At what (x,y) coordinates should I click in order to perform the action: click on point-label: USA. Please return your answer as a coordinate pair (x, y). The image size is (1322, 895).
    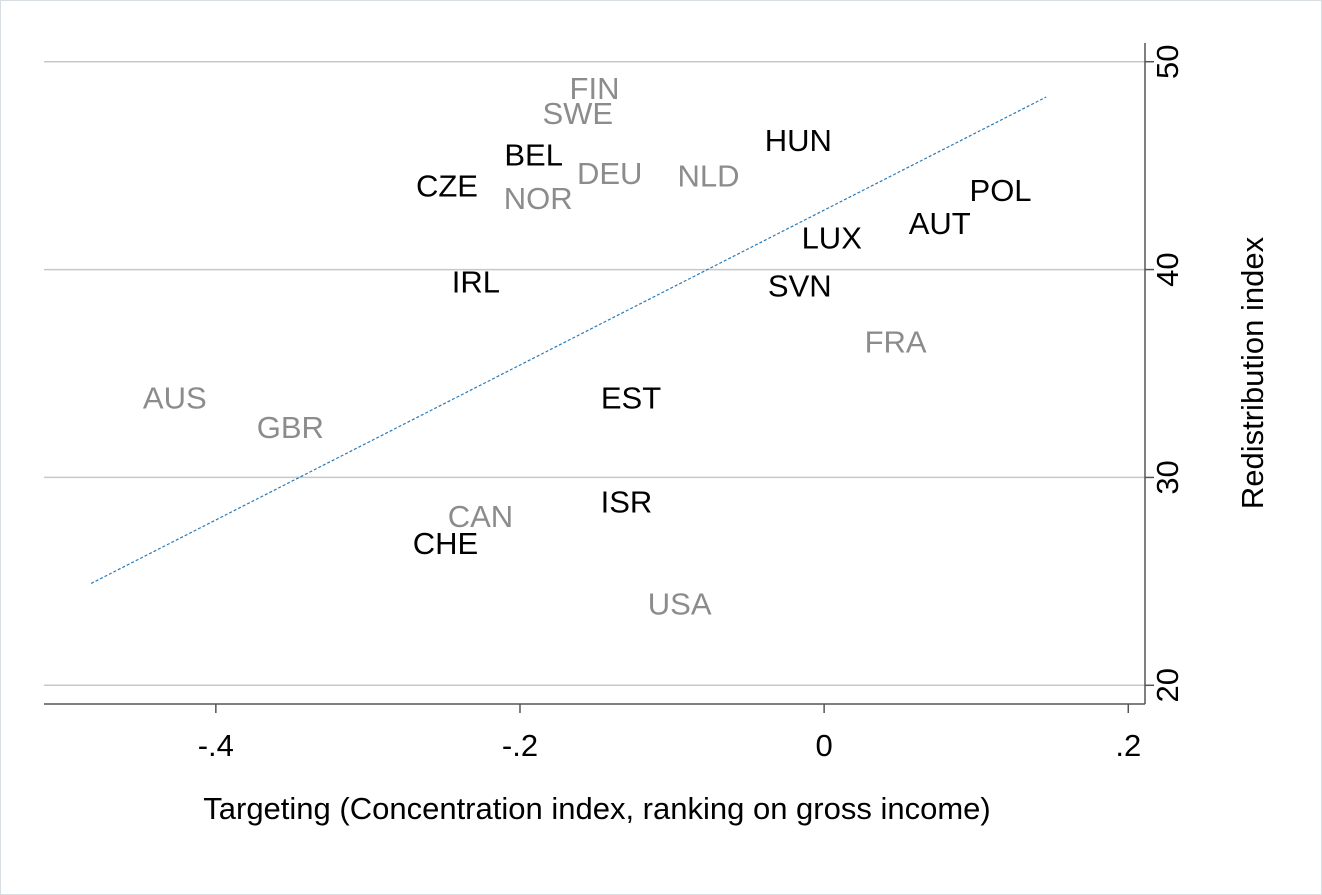
    Looking at the image, I should click on (680, 603).